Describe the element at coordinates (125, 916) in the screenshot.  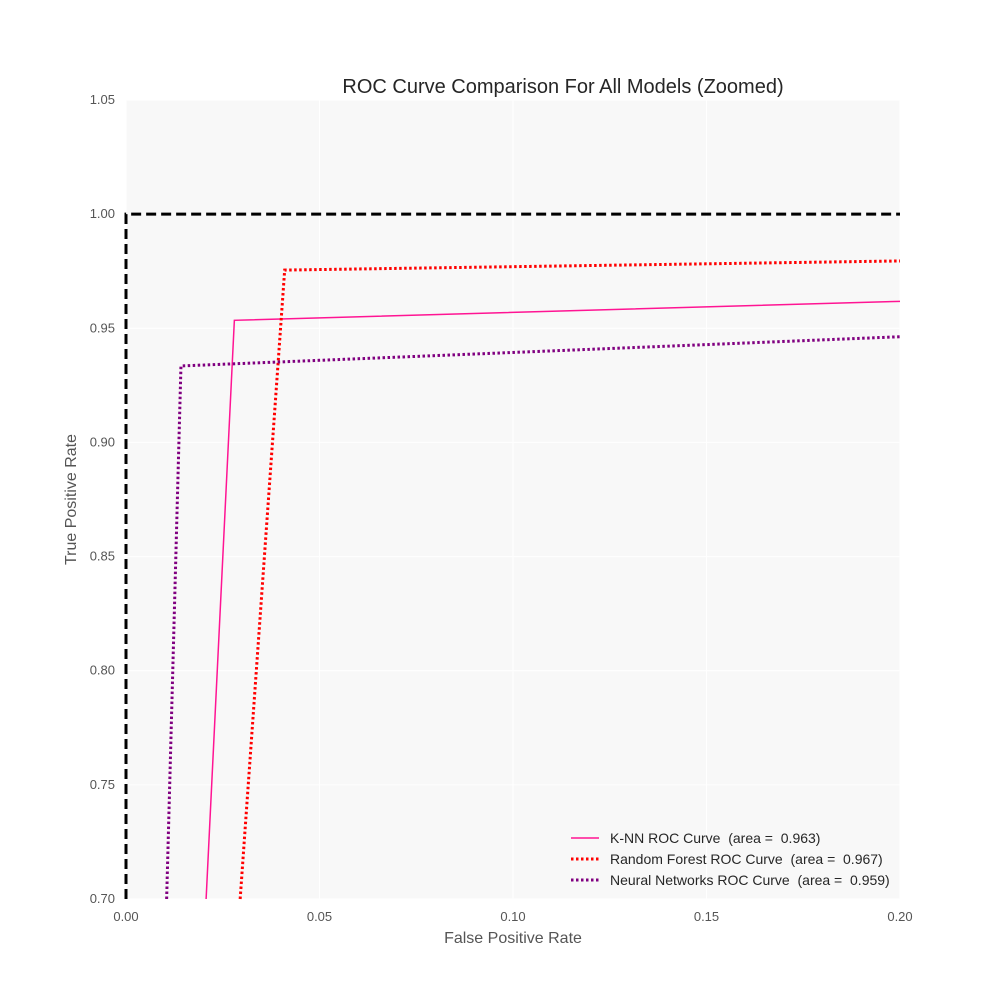
I see `x-tick-label: 0.00` at that location.